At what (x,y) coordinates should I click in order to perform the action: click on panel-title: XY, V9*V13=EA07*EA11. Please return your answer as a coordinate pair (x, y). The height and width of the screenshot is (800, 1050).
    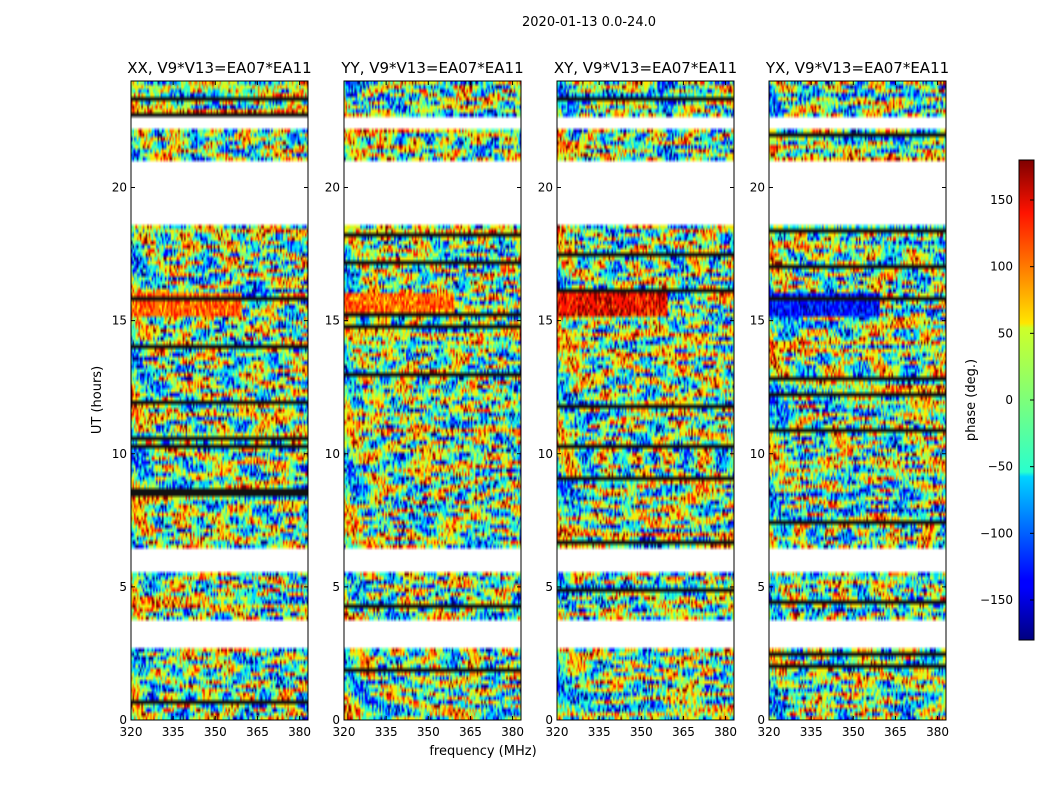
    Looking at the image, I should click on (645, 68).